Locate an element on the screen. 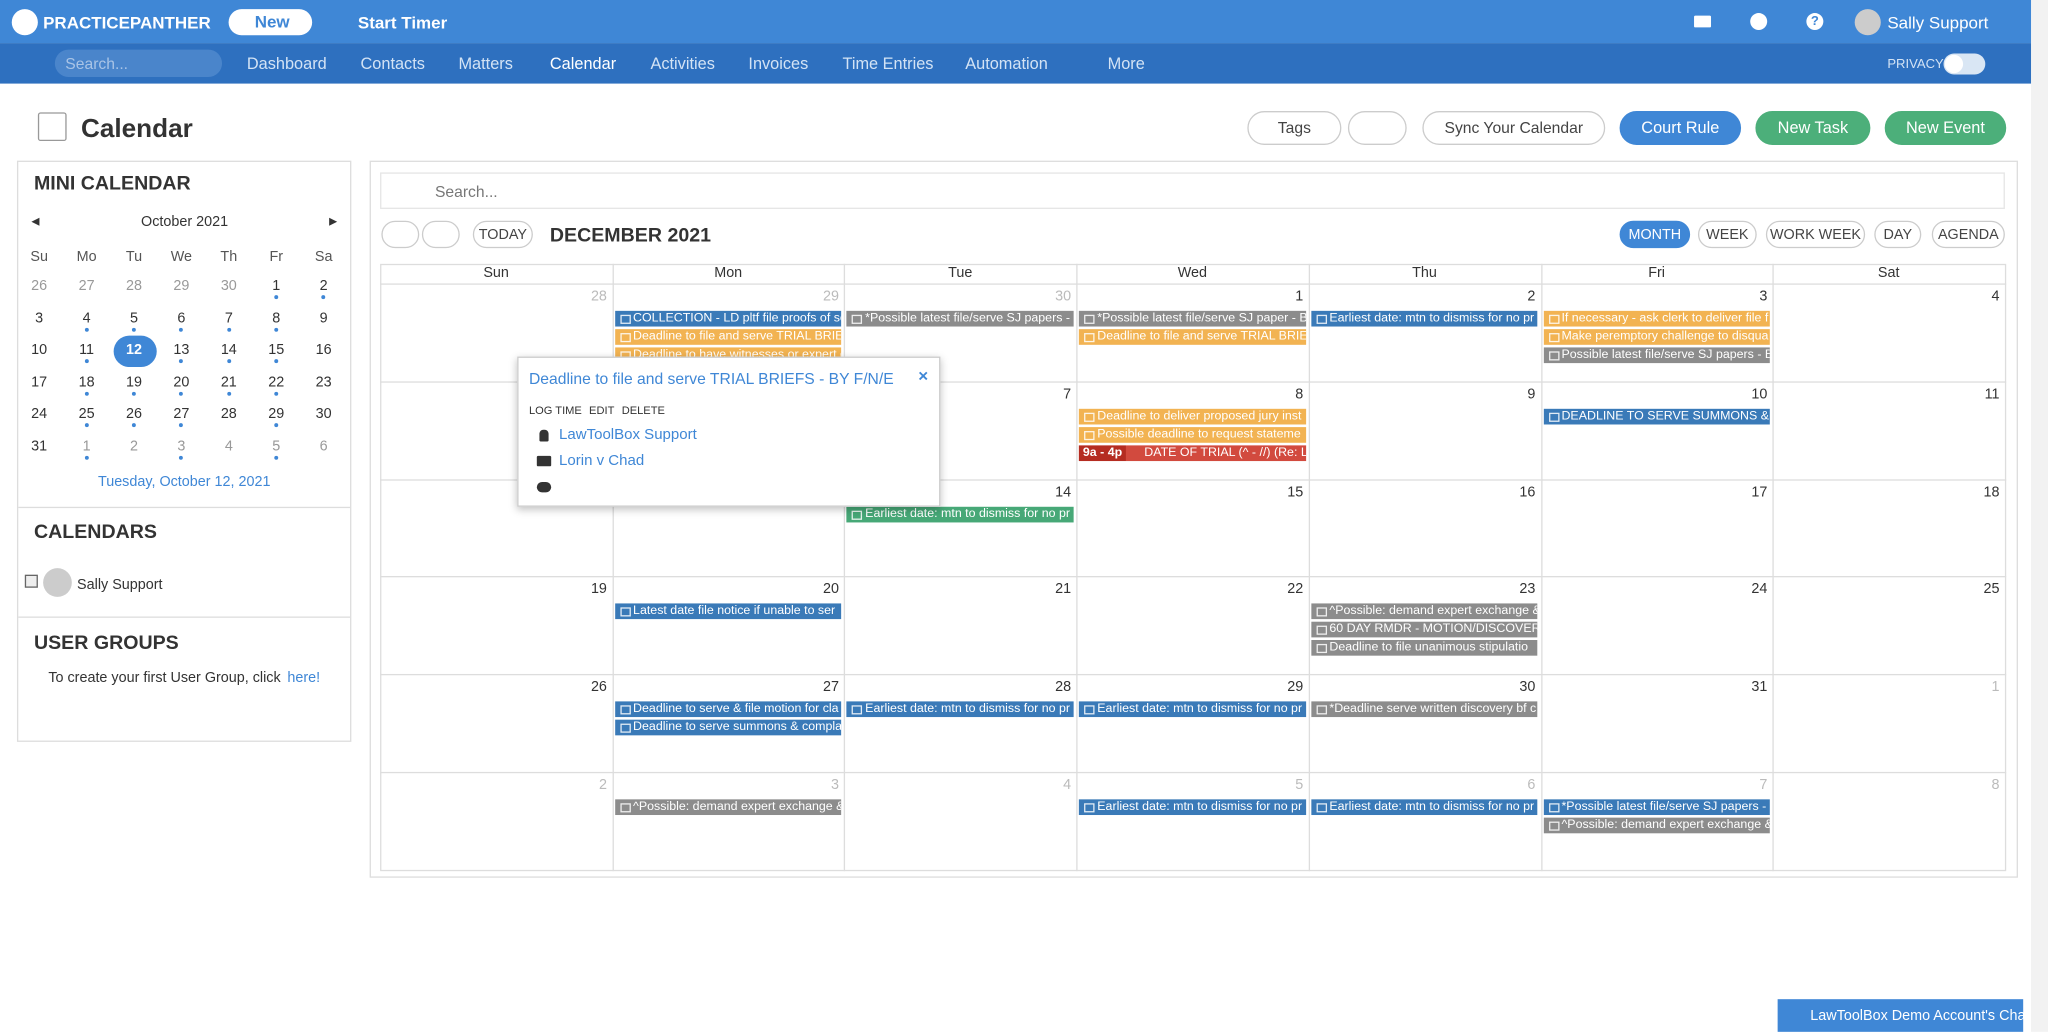  mini-day: 3 is located at coordinates (181, 446).